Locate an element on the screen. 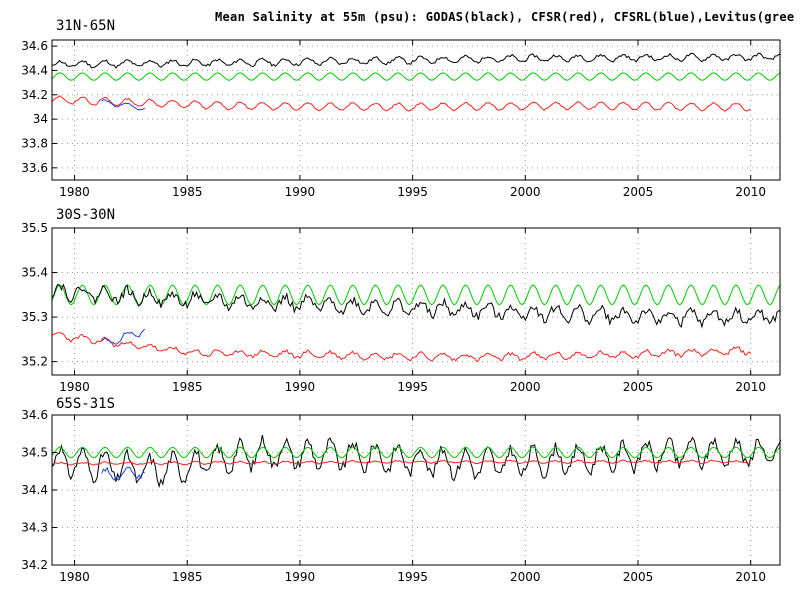  y-tick-label: 33.6 is located at coordinates (34, 168).